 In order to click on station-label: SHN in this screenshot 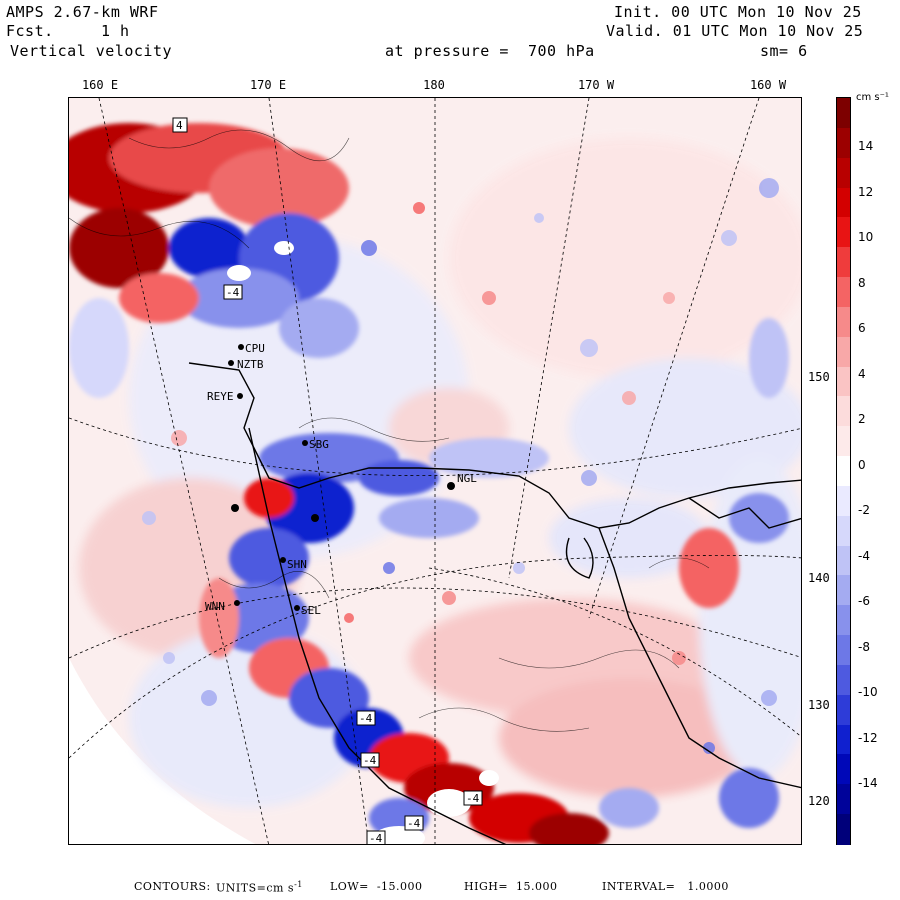, I will do `click(297, 564)`.